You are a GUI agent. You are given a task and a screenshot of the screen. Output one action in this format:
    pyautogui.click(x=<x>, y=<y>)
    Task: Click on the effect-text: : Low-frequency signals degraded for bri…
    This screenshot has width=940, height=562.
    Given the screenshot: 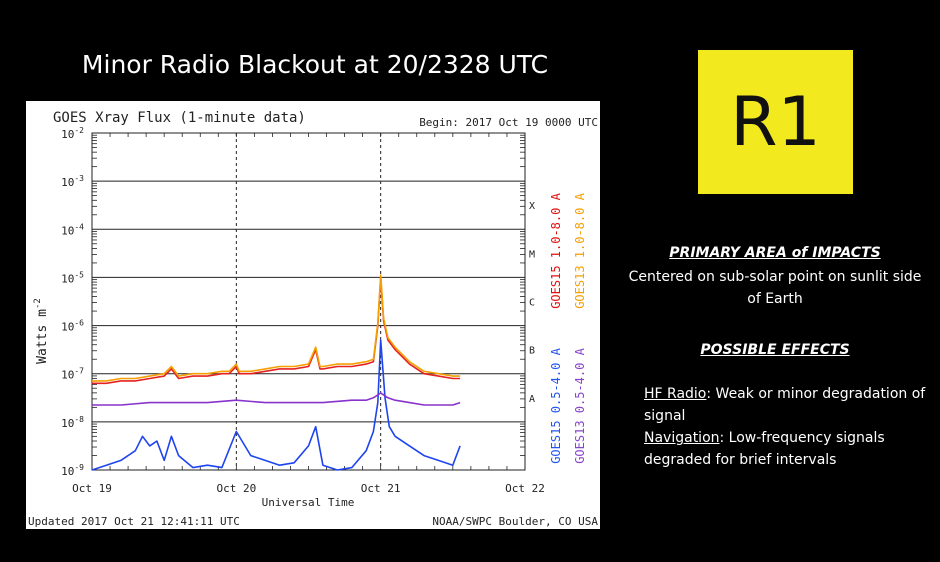 What is the action you would take?
    pyautogui.click(x=764, y=449)
    